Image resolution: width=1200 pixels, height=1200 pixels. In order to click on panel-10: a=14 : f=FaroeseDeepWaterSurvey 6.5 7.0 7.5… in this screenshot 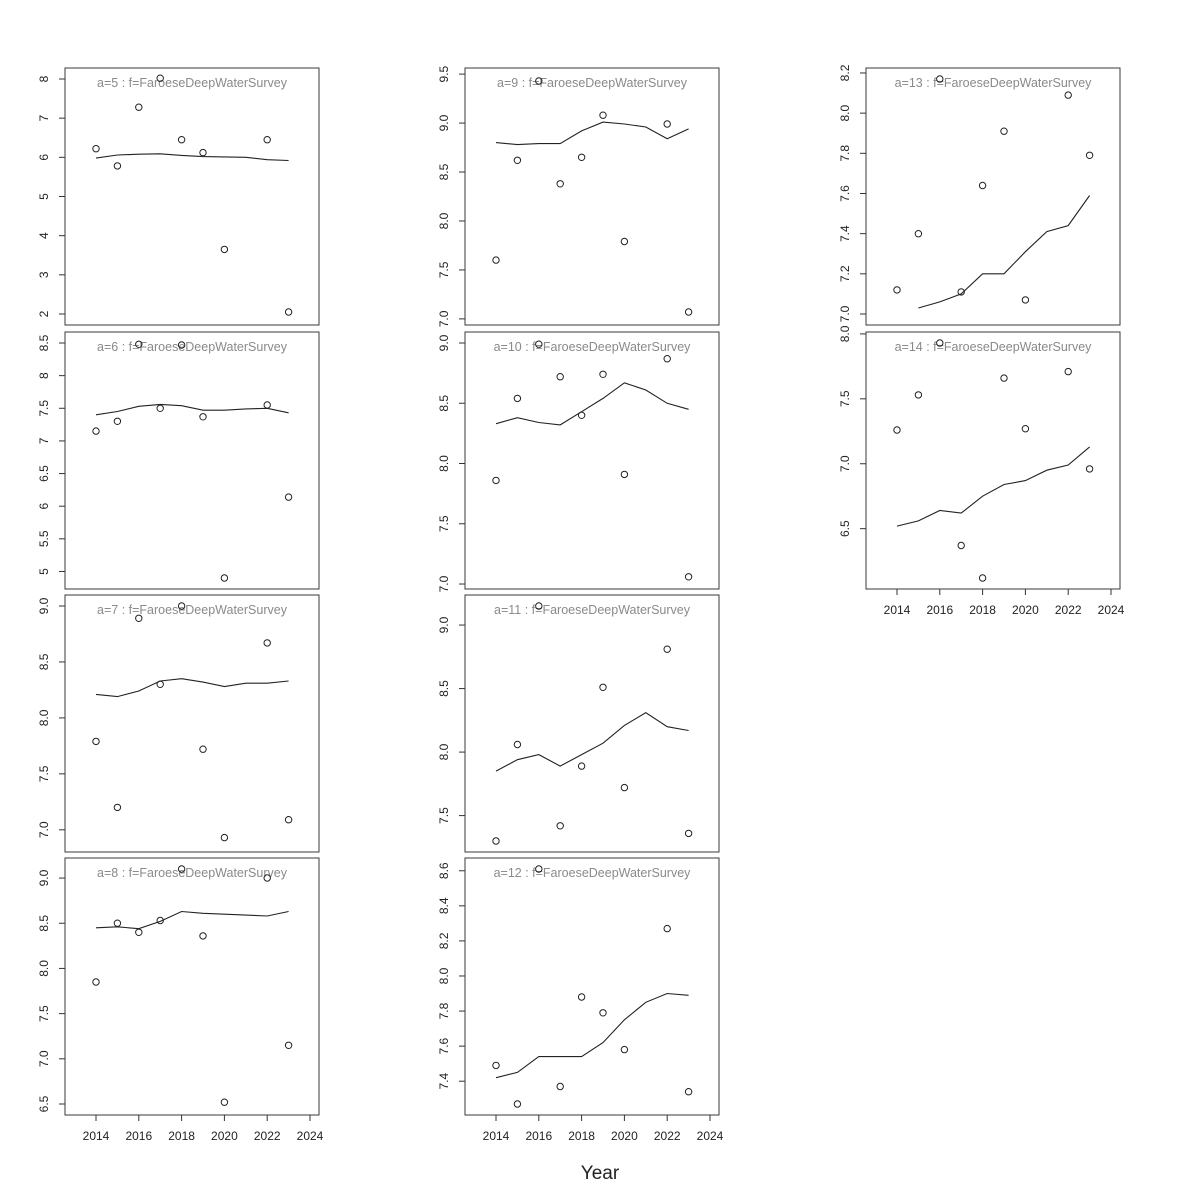, I will do `click(981, 471)`.